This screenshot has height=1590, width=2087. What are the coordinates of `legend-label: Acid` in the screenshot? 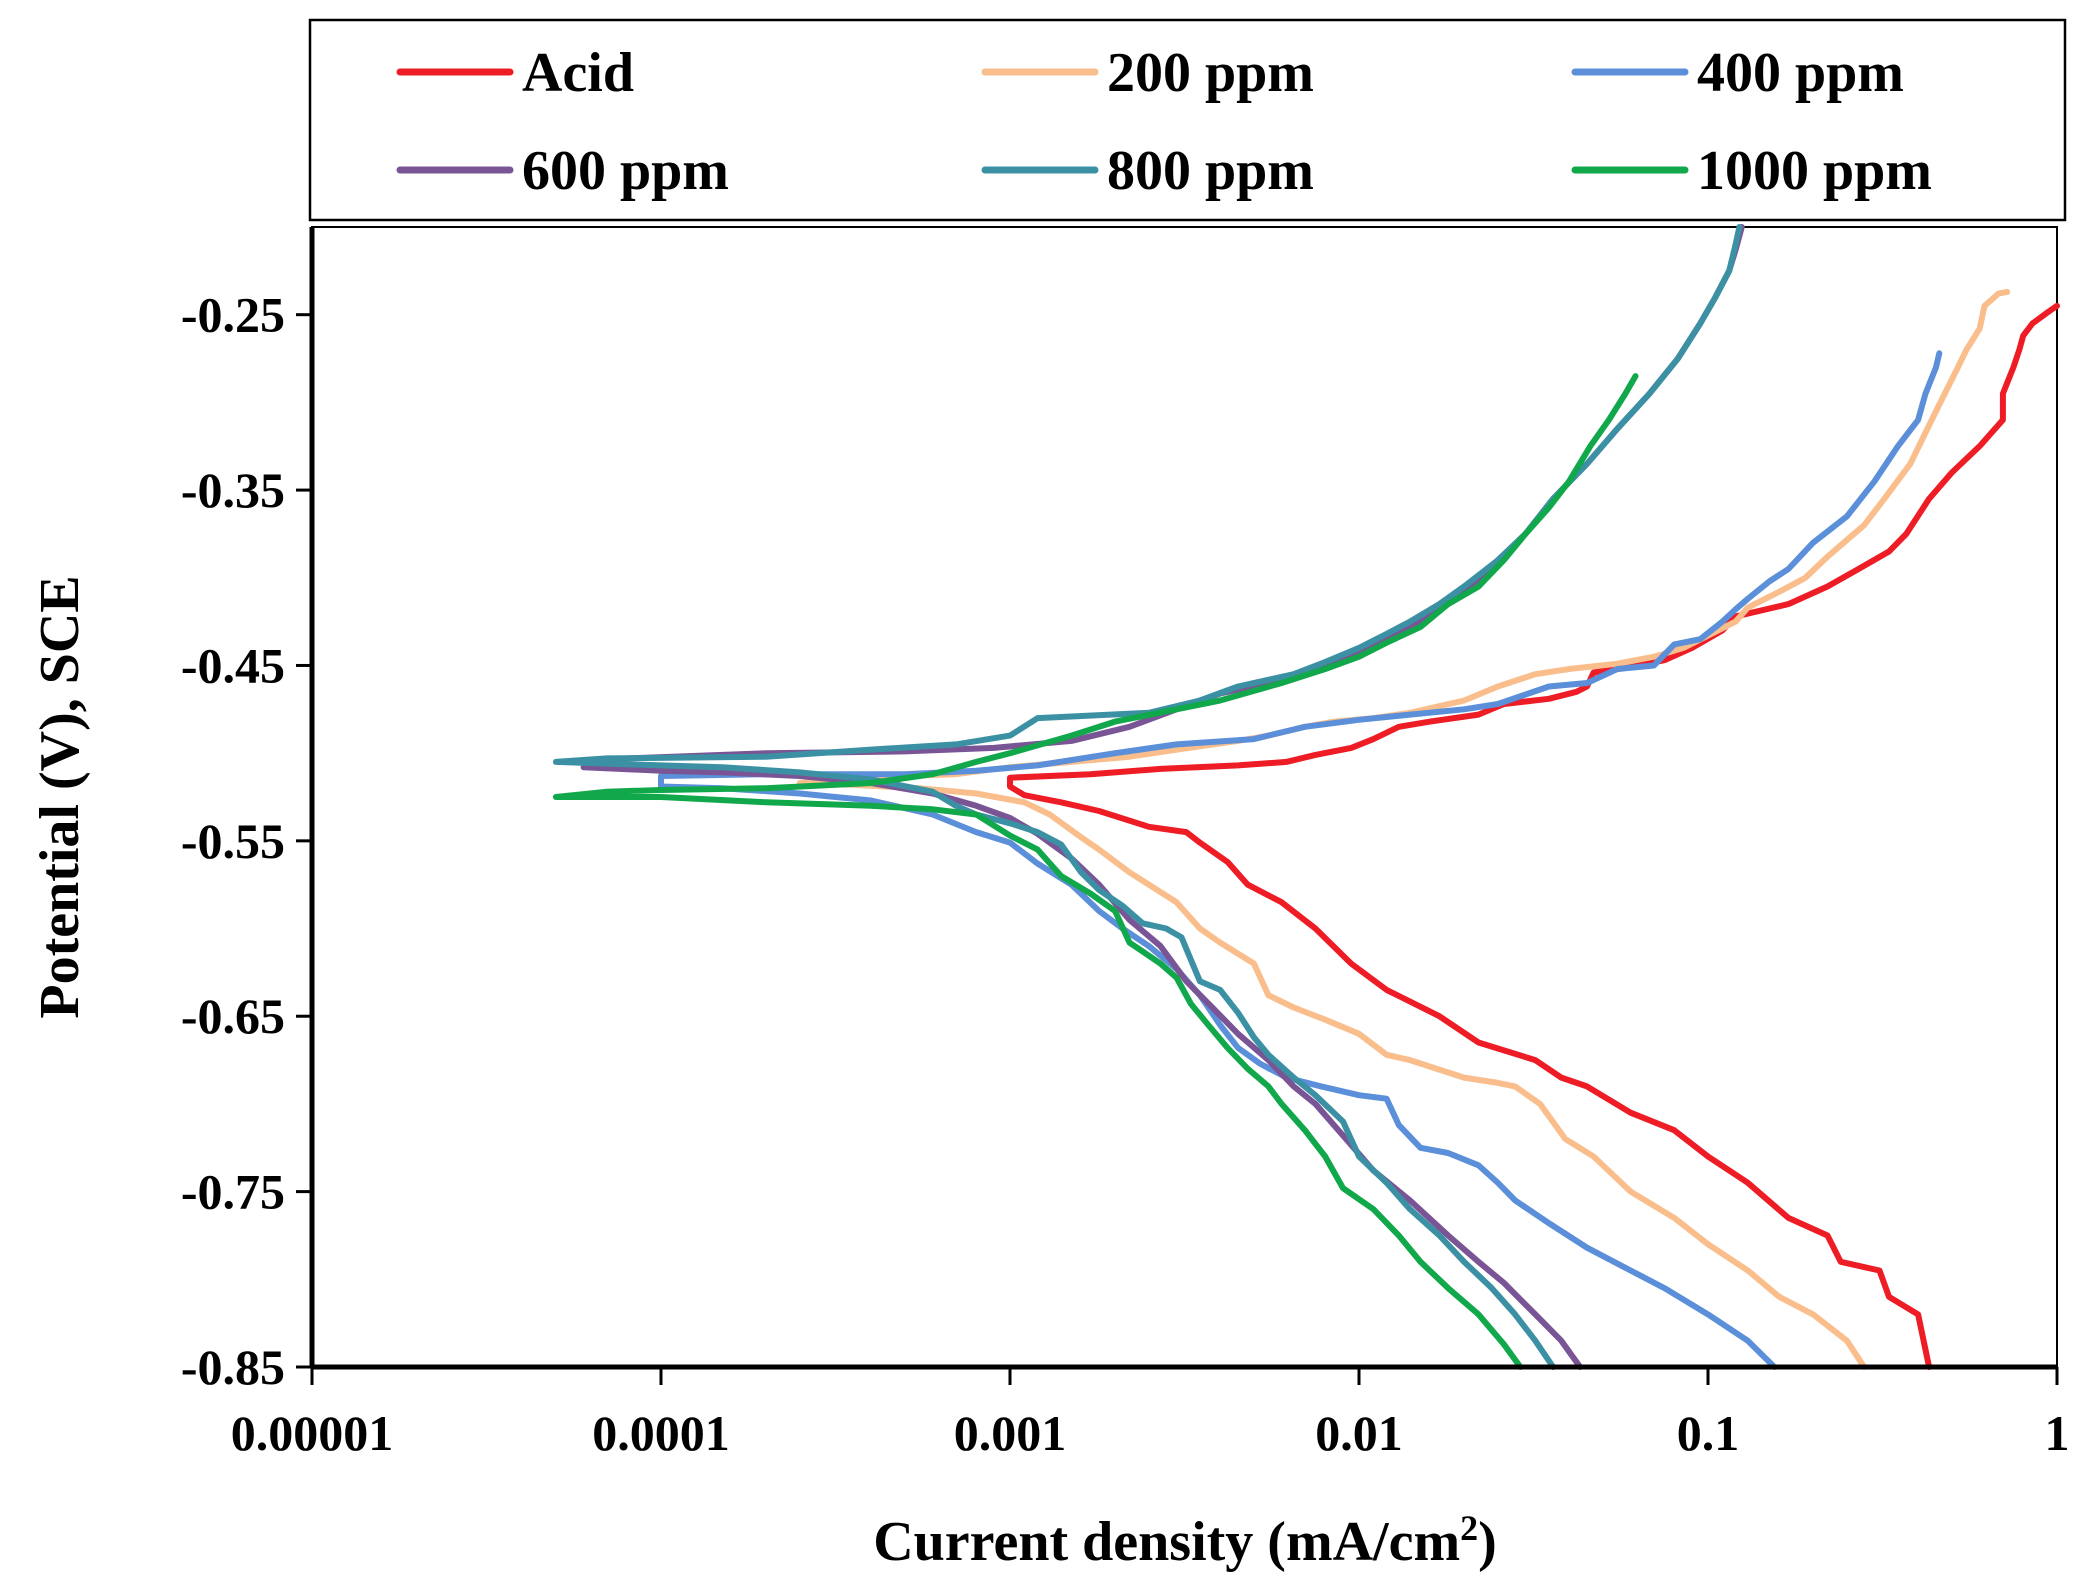 It's located at (578, 73).